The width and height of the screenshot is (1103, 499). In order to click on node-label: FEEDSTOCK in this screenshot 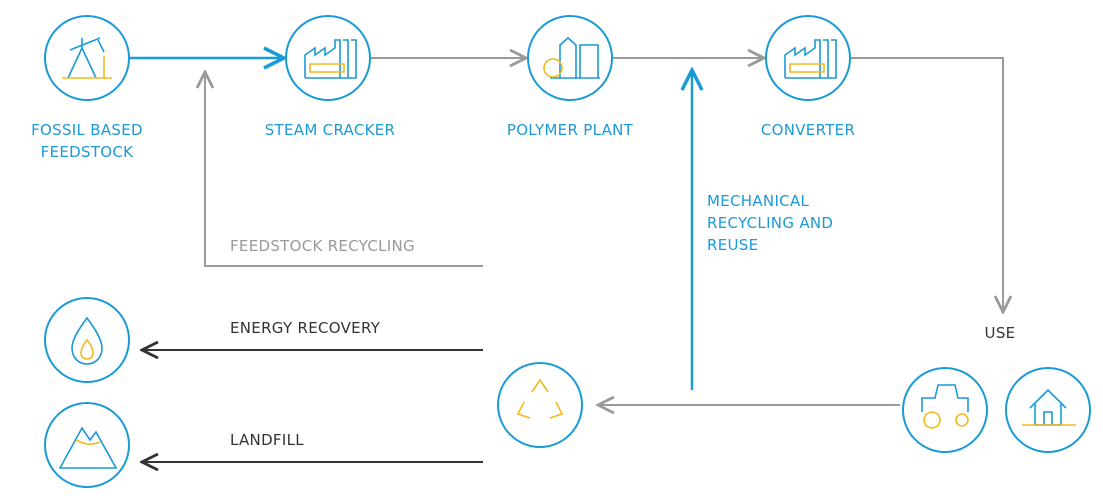, I will do `click(87, 152)`.